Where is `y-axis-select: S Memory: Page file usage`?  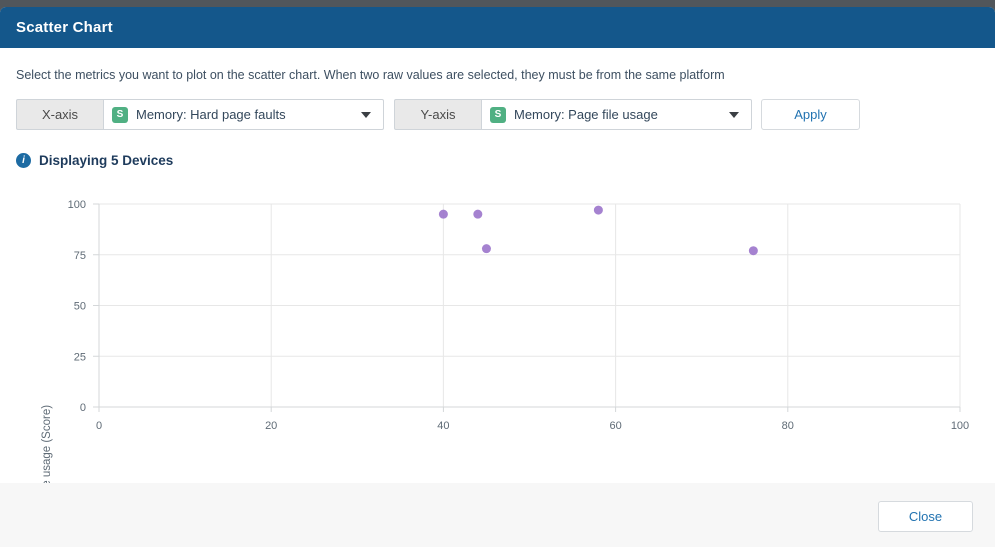
y-axis-select: S Memory: Page file usage is located at coordinates (616, 114).